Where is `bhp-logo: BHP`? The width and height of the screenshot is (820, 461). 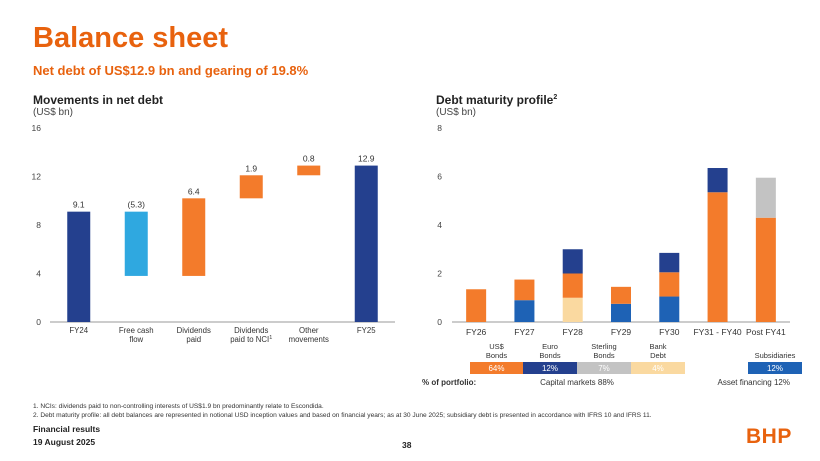
bhp-logo: BHP is located at coordinates (769, 436).